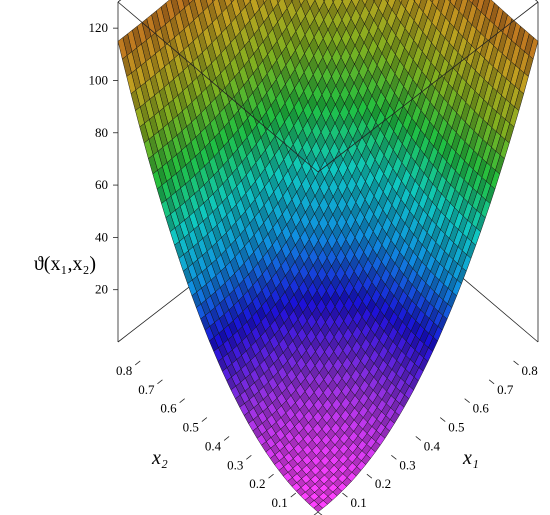  I want to click on x2-tick-label: 0.1, so click(280, 502).